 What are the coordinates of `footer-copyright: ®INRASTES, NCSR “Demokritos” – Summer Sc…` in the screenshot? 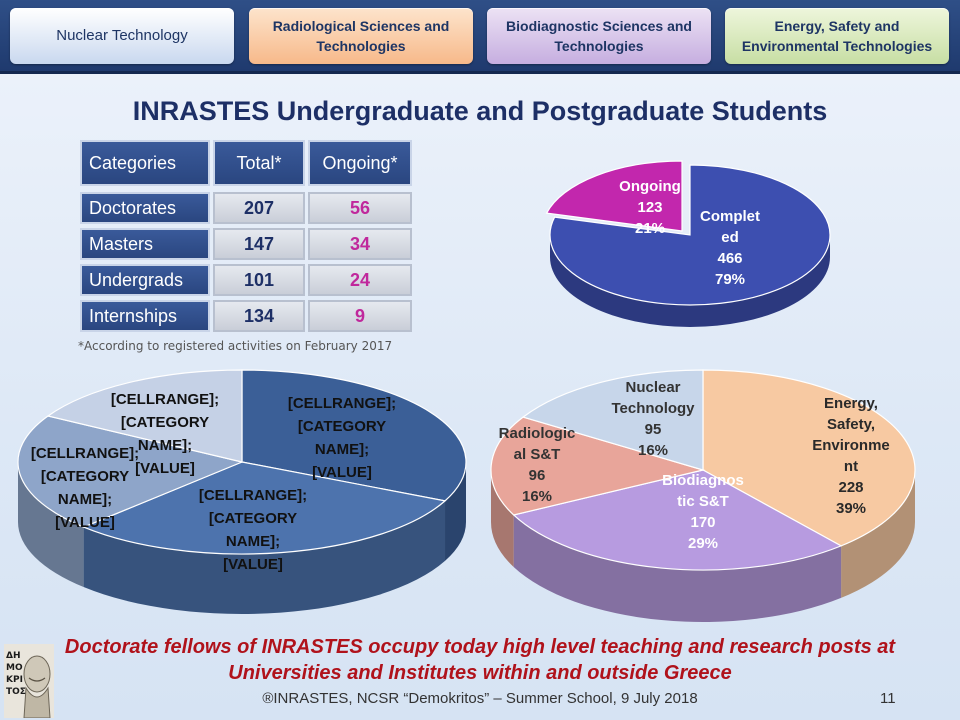 It's located at (480, 698).